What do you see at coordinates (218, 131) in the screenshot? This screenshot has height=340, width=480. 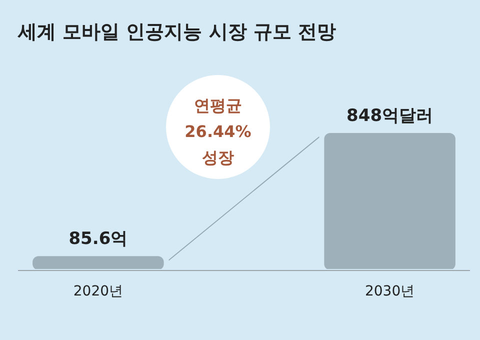 I see `annotation: 연평균 26.44% 성장` at bounding box center [218, 131].